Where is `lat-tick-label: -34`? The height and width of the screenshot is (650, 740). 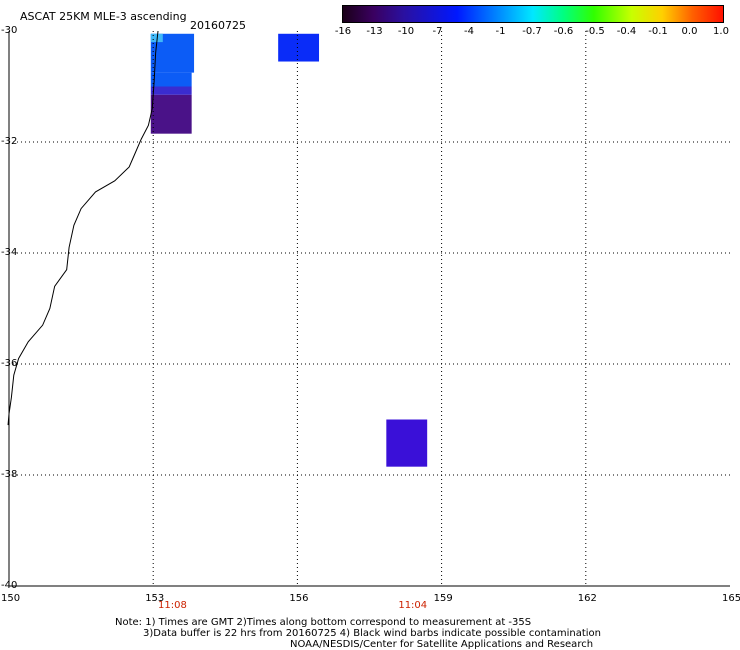
lat-tick-label: -34 is located at coordinates (9, 252).